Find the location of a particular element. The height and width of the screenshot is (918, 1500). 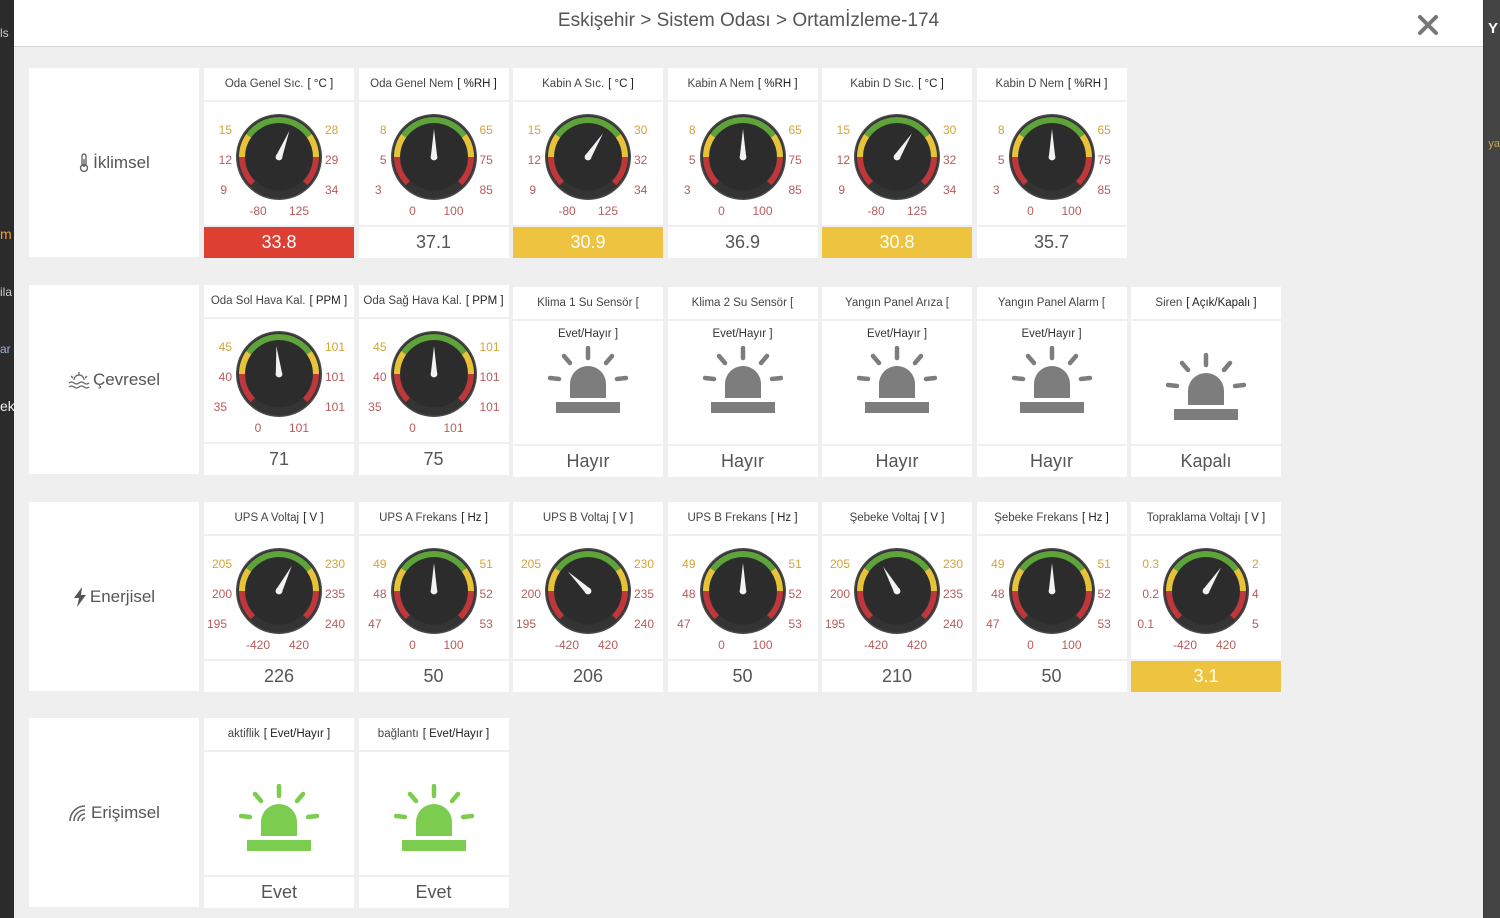

card-unit: [ %RH ] is located at coordinates (477, 84).